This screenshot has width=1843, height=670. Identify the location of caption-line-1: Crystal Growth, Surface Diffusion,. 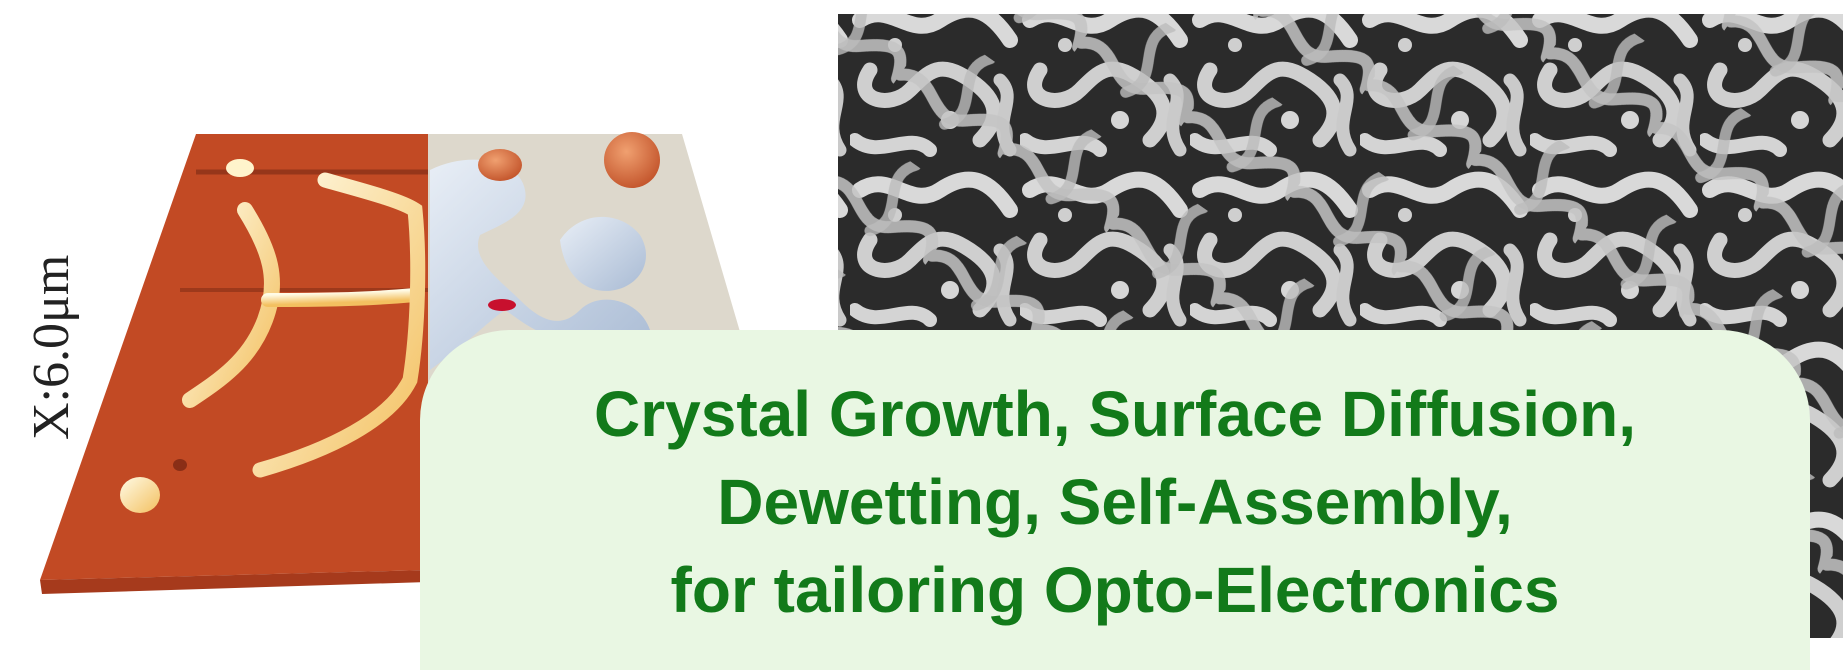
(1115, 414).